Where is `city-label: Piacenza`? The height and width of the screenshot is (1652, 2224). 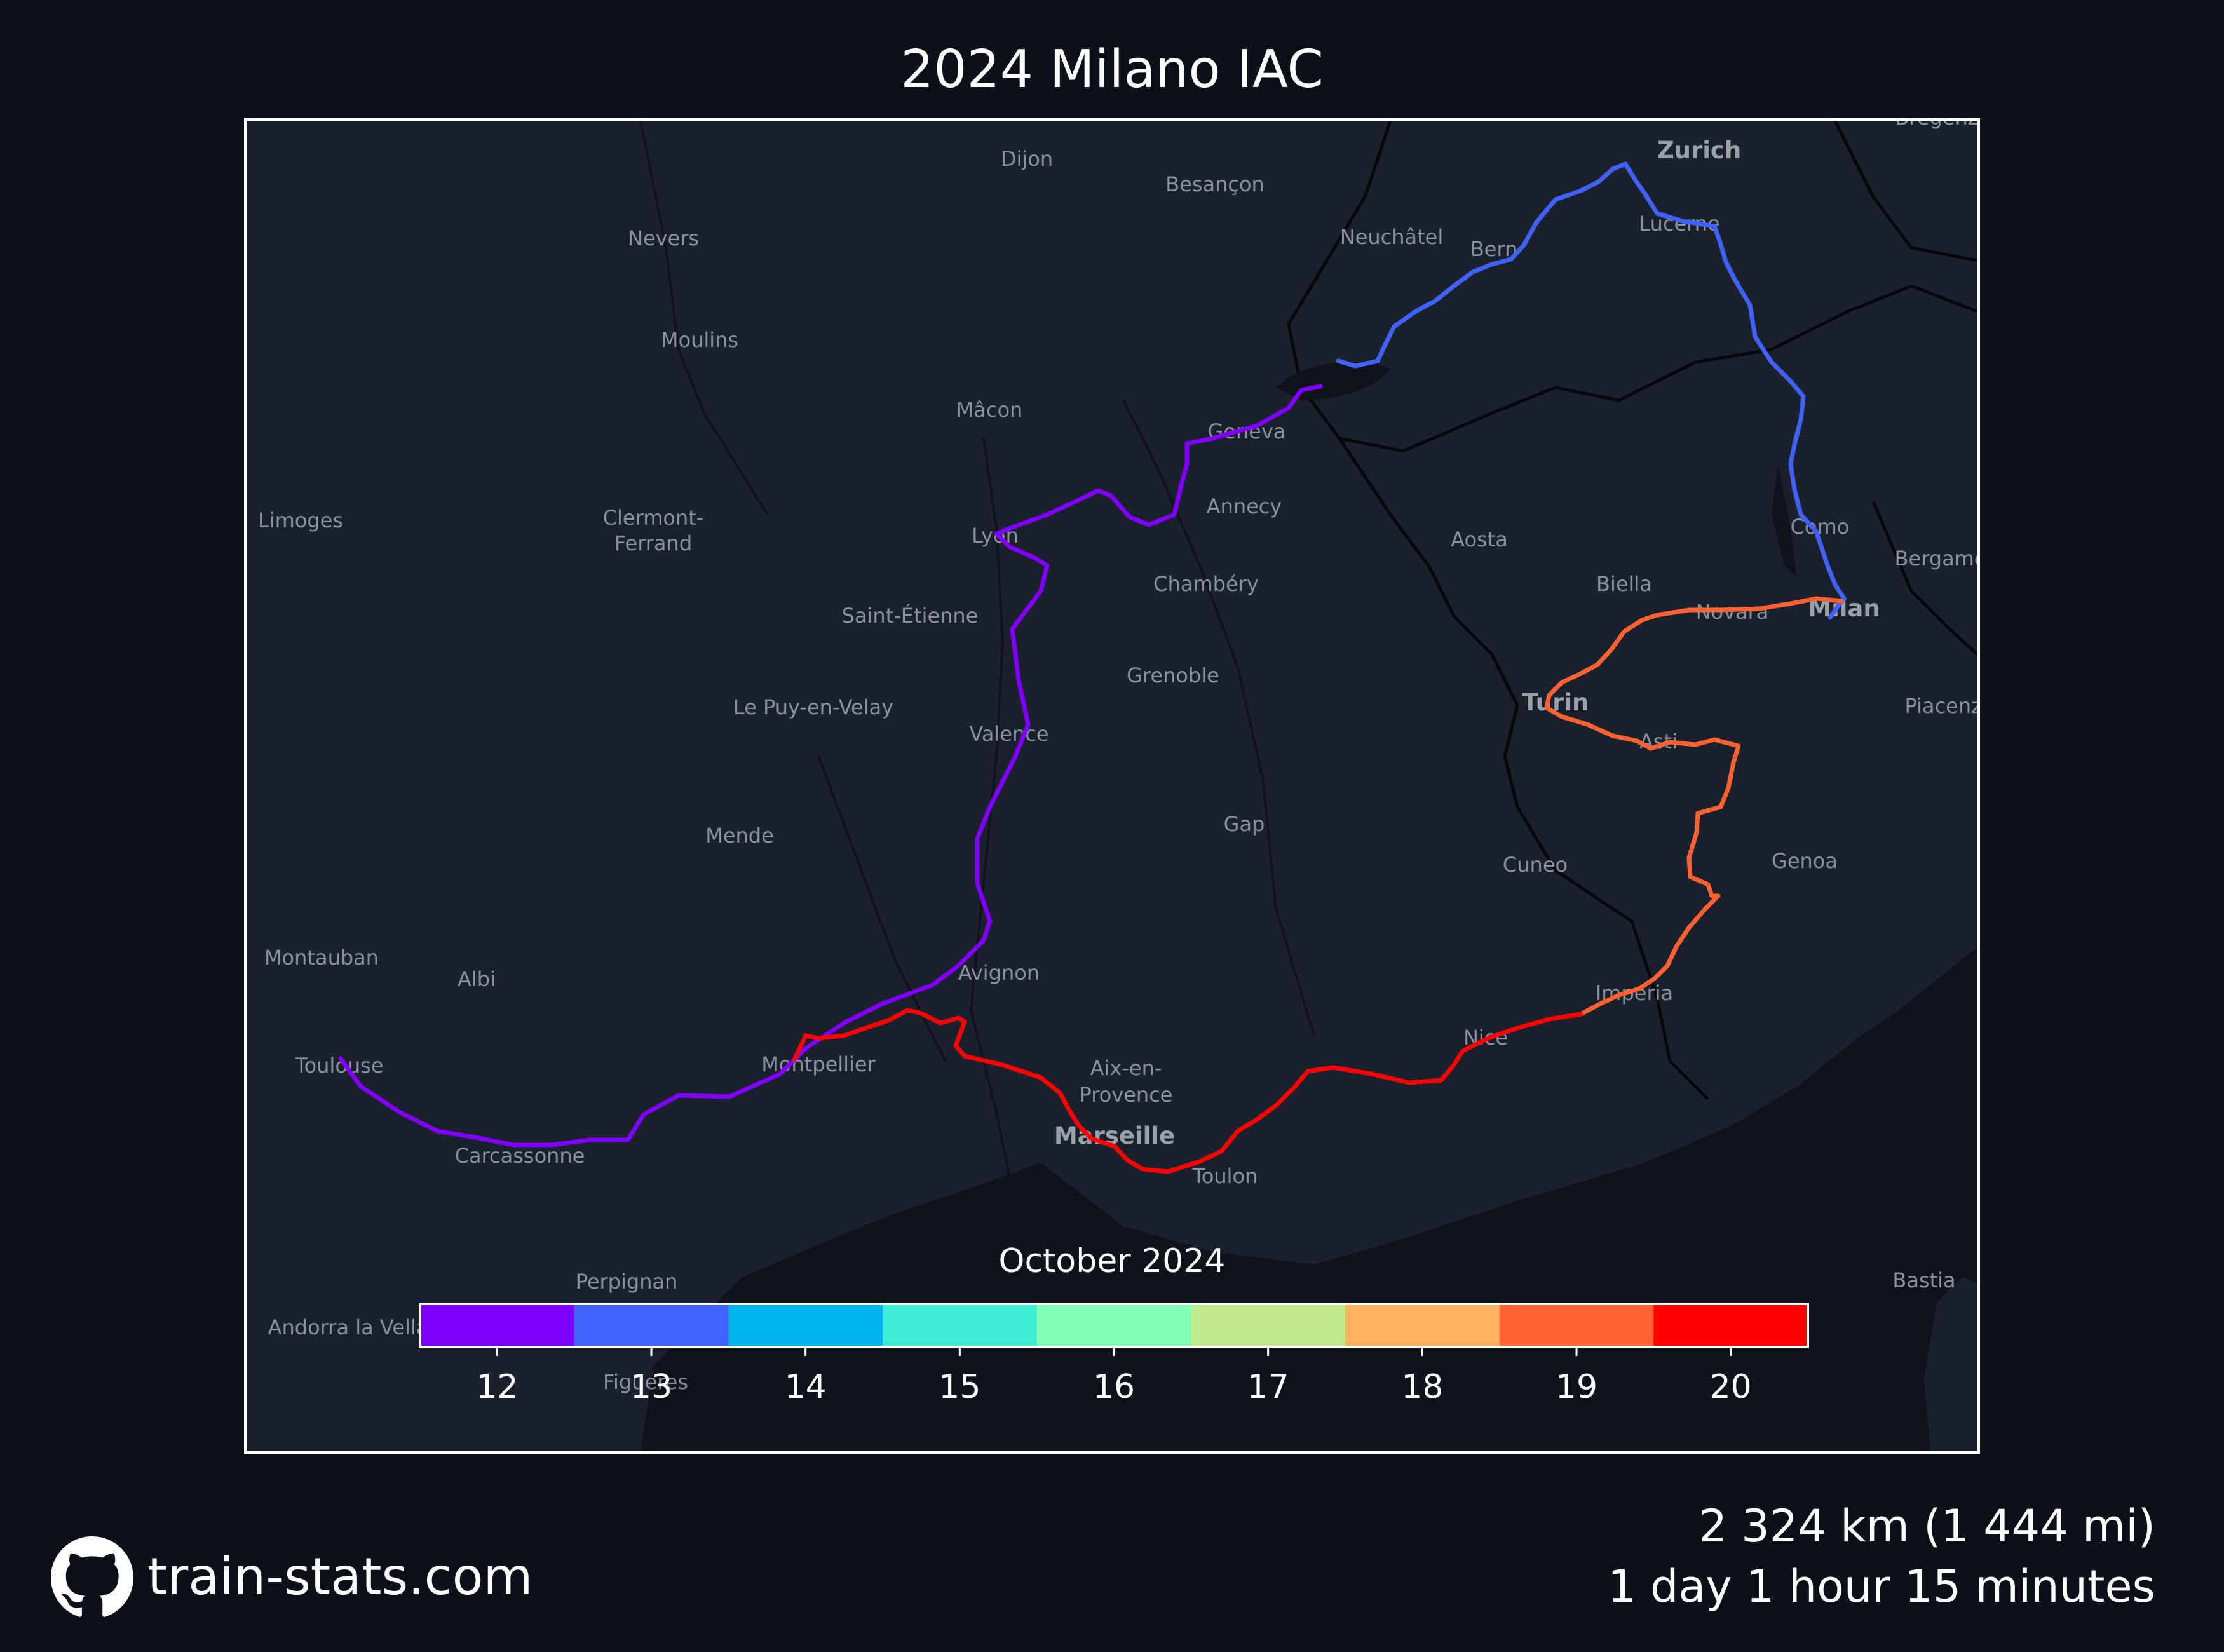
city-label: Piacenza is located at coordinates (1940, 706).